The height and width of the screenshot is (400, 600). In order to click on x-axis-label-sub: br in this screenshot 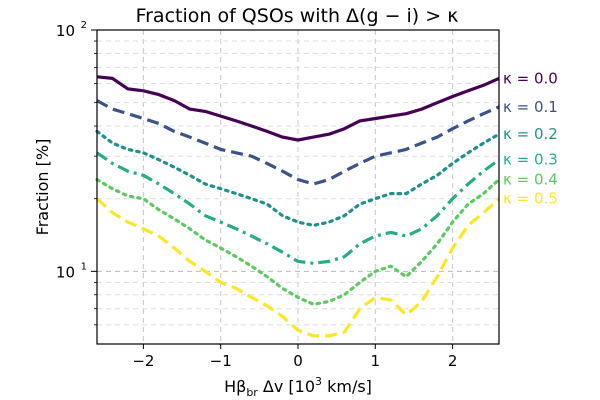, I will do `click(252, 392)`.